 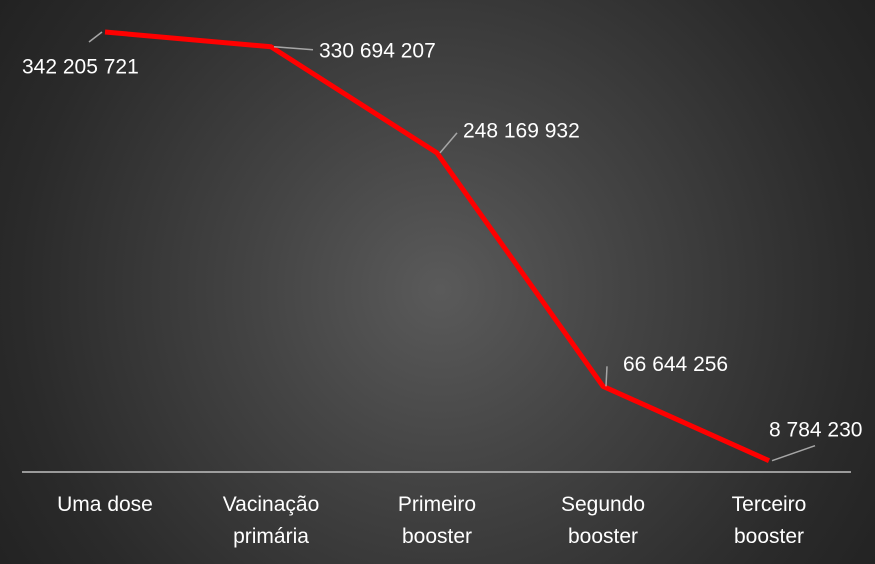 I want to click on x-tick-label: Vacinação primária, so click(x=271, y=520).